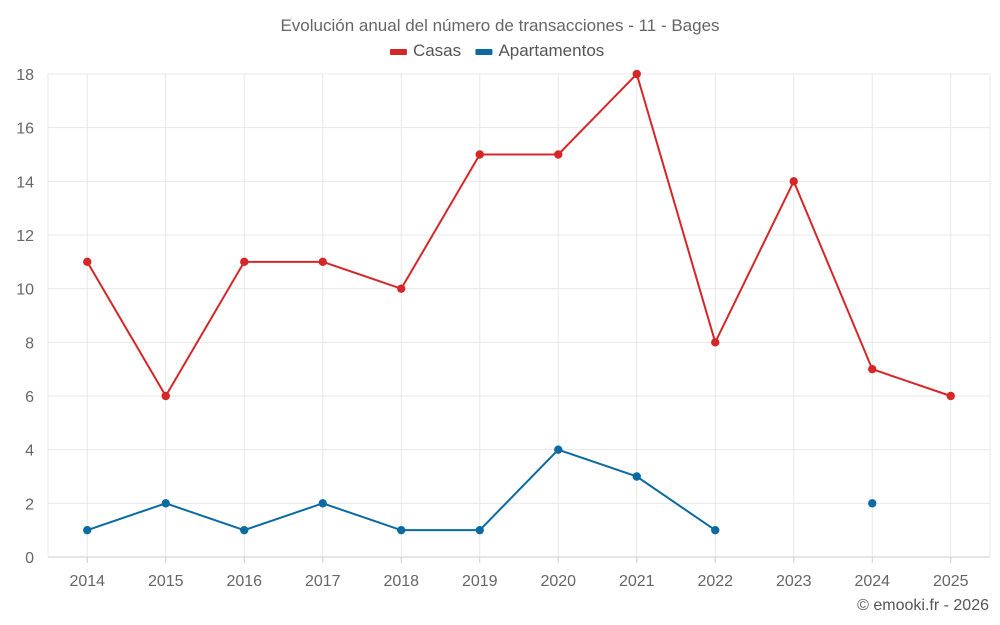 This screenshot has width=1000, height=625. Describe the element at coordinates (87, 581) in the screenshot. I see `x-tick-label: 2014` at that location.